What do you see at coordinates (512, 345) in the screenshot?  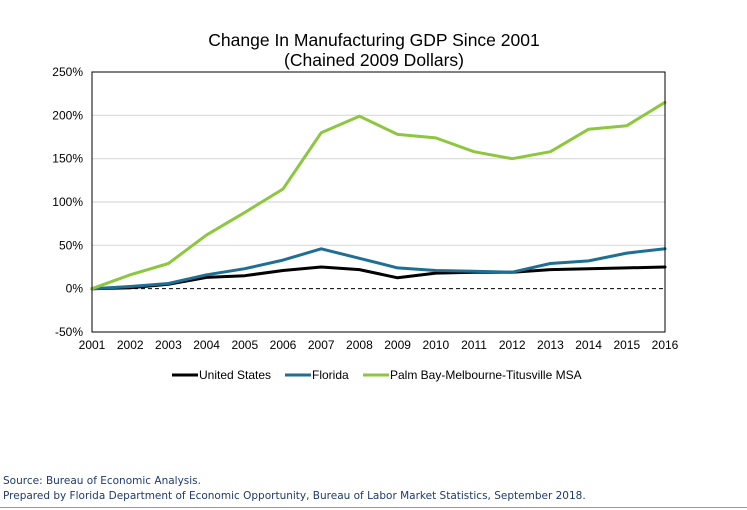 I see `x-tick-label: 2012` at bounding box center [512, 345].